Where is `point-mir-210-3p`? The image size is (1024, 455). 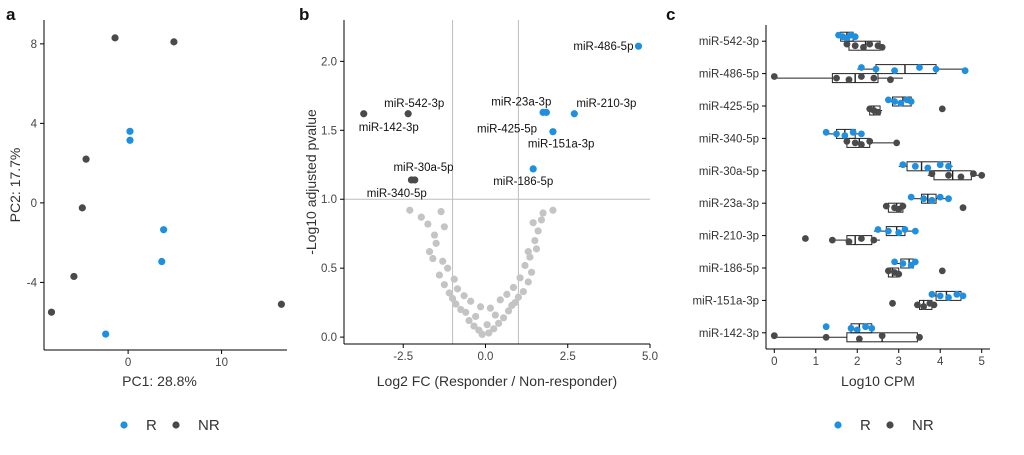
point-mir-210-3p is located at coordinates (574, 114).